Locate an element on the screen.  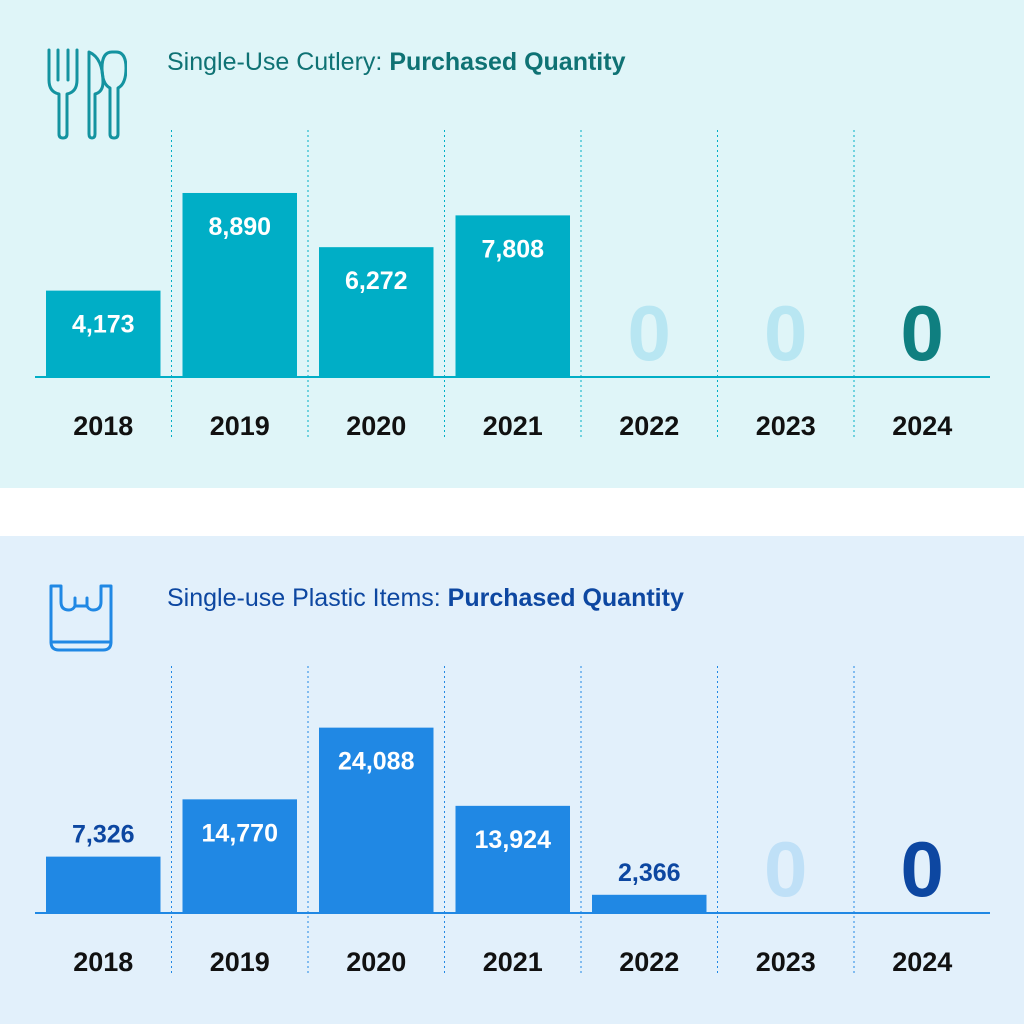
bar-value-label: 13,924 is located at coordinates (513, 840).